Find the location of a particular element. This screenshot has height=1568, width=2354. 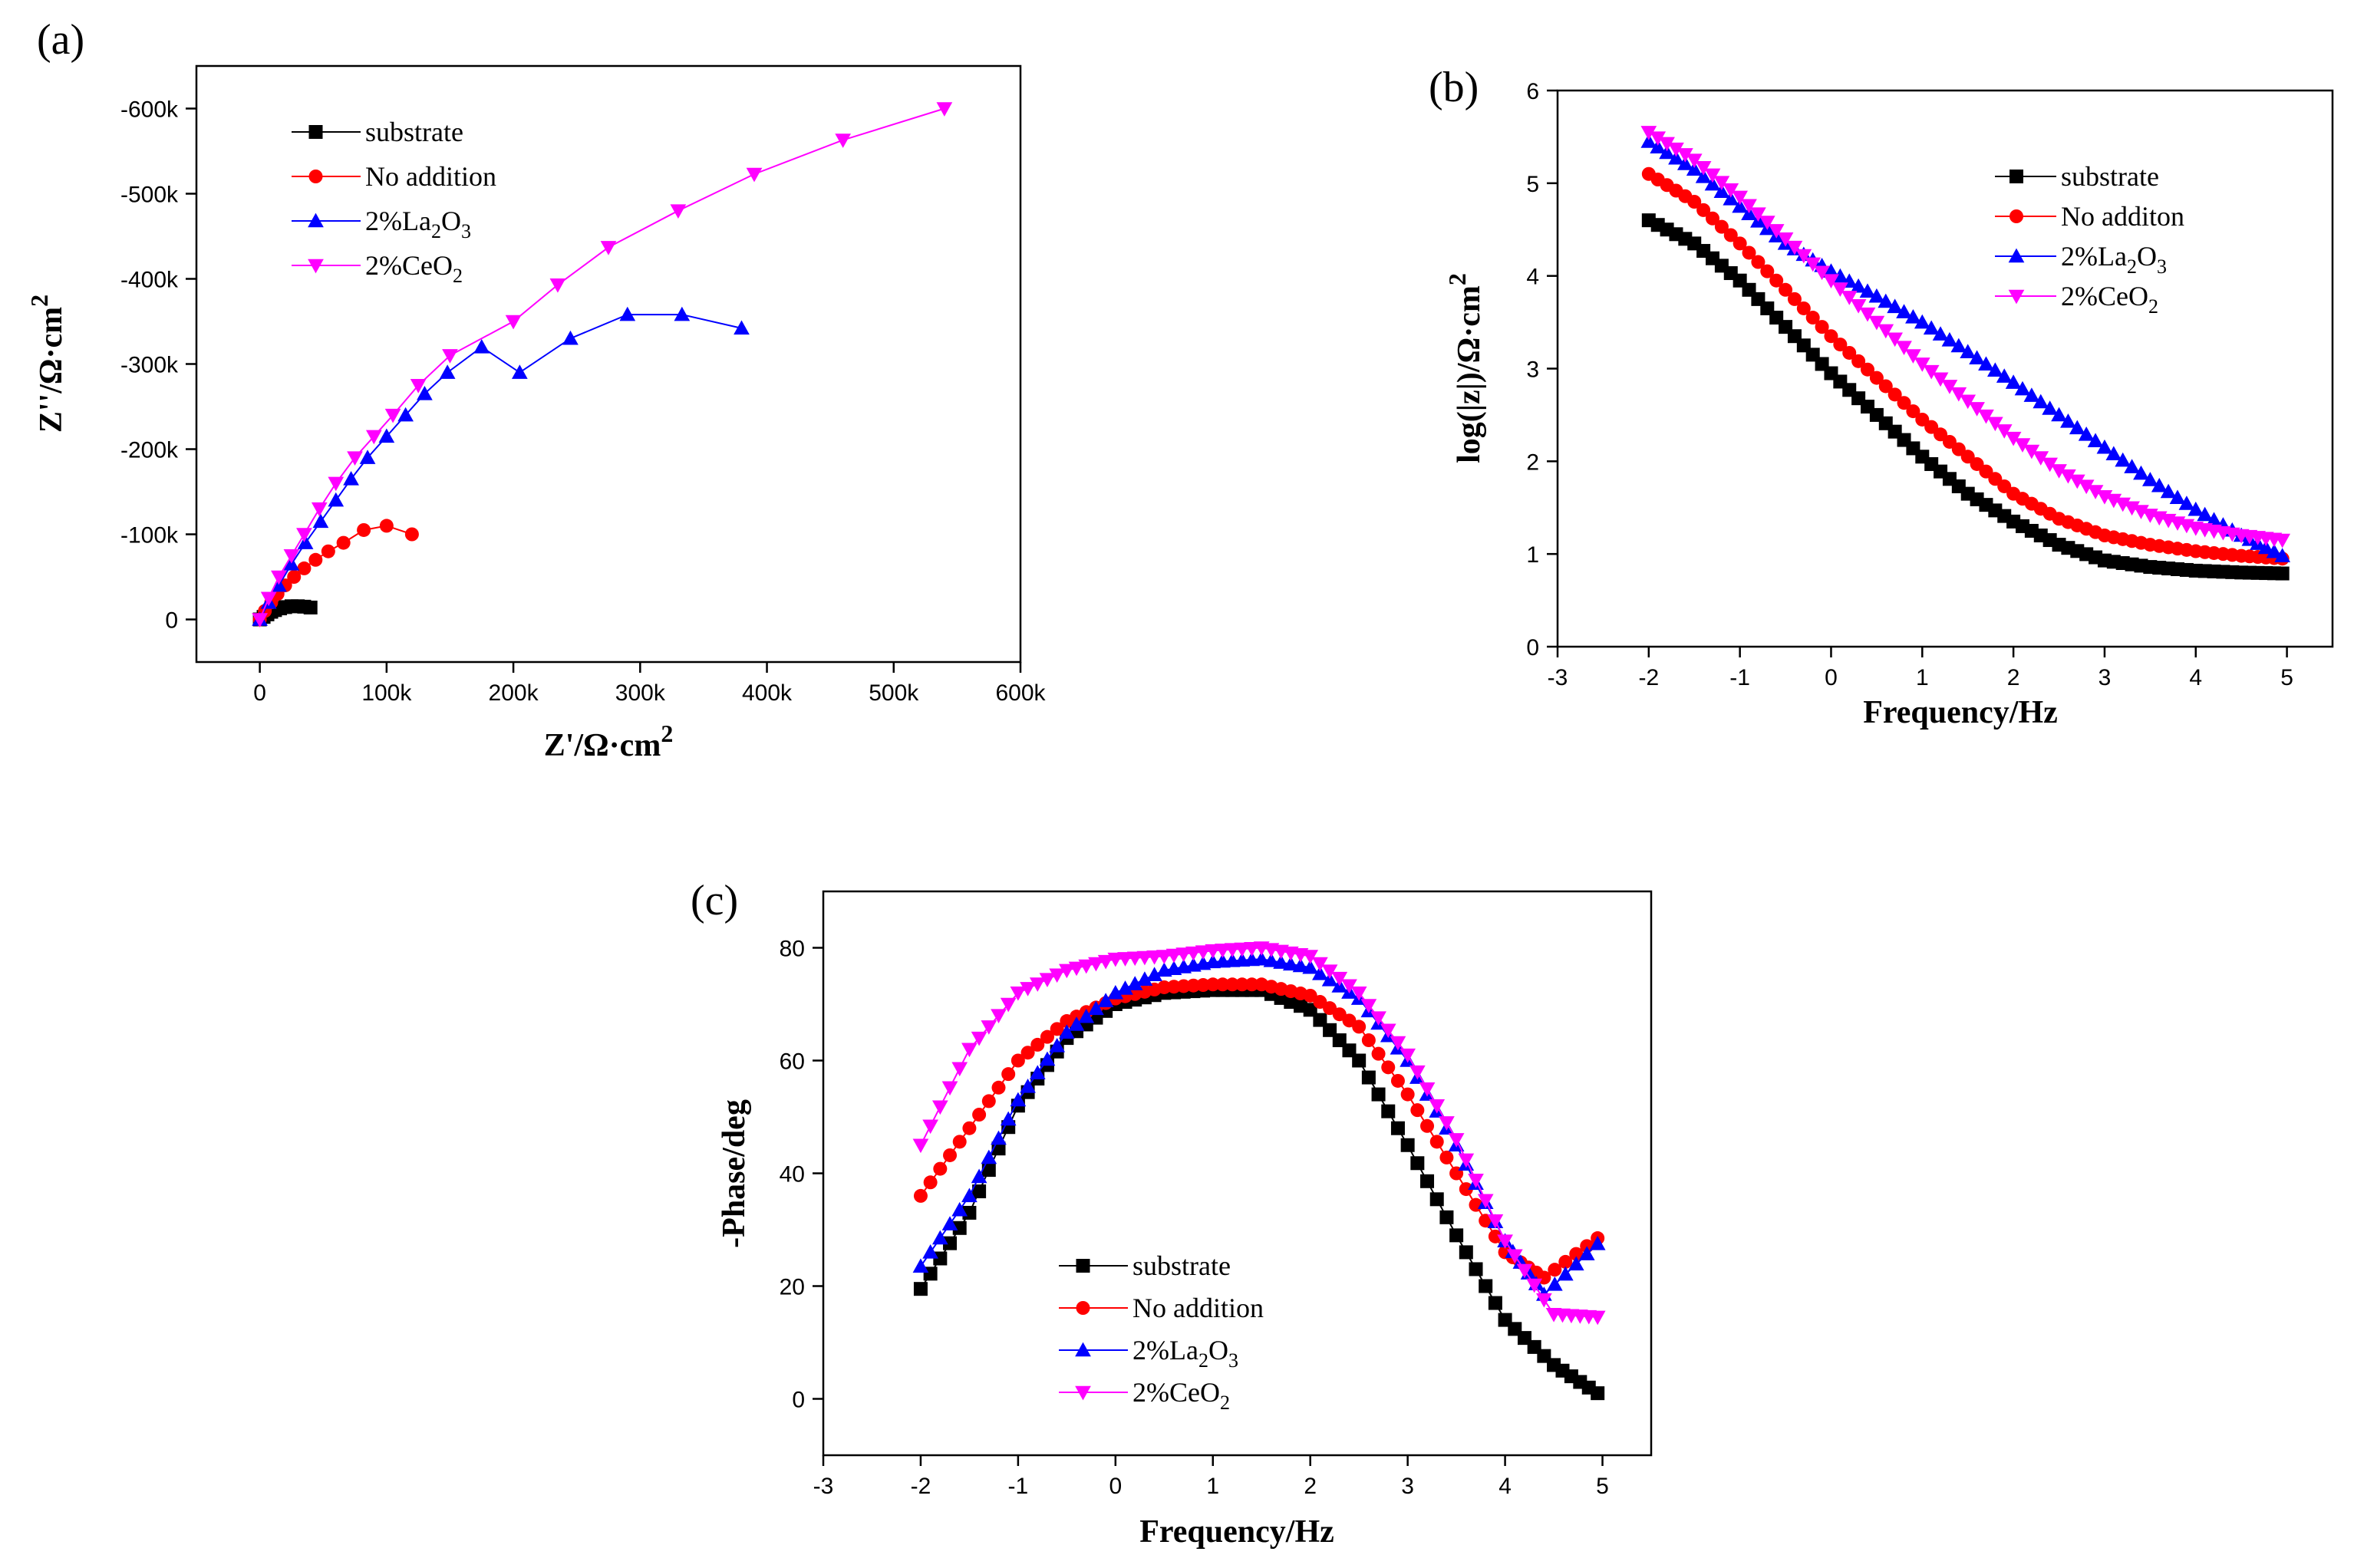

series-ceo2 is located at coordinates (602, 365).